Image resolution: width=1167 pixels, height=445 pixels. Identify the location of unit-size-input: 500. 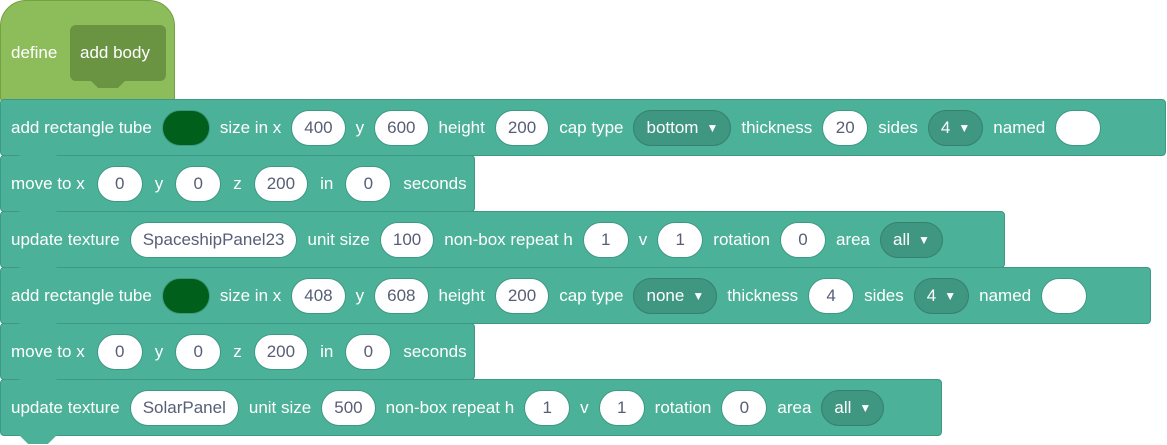
(348, 407).